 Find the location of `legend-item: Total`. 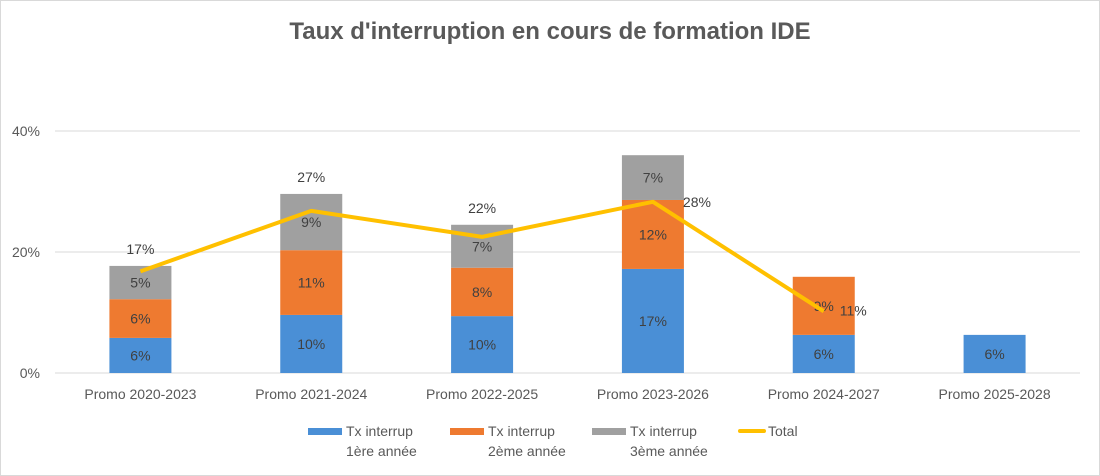

legend-item: Total is located at coordinates (768, 431).